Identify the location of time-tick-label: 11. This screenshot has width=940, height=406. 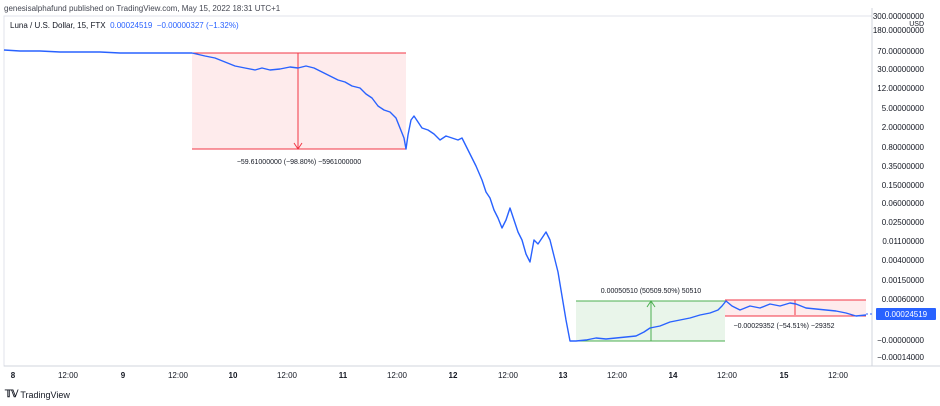
(343, 375).